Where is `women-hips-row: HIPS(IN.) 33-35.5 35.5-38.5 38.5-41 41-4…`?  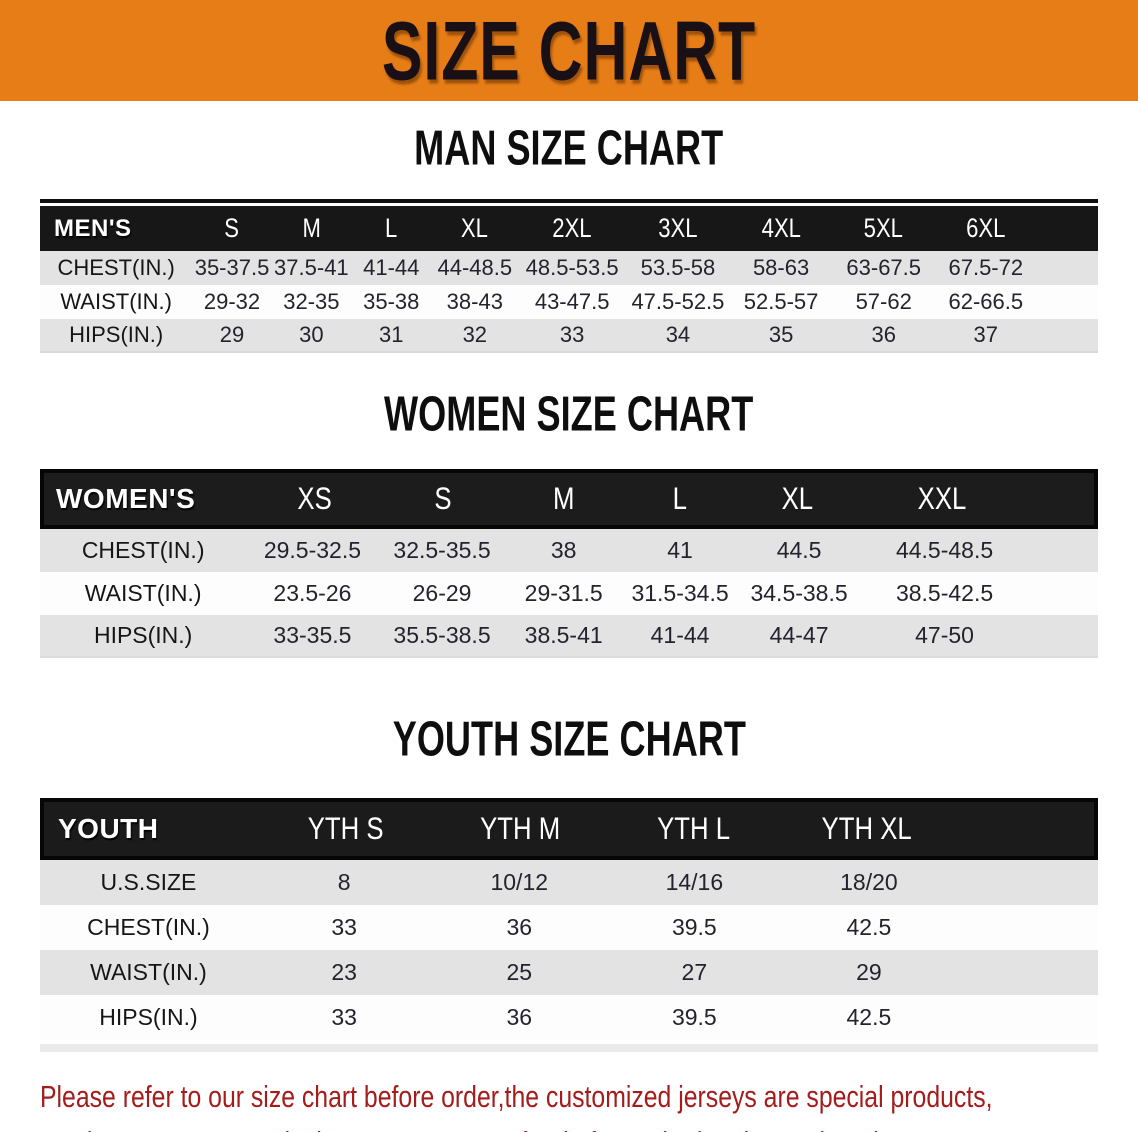 women-hips-row: HIPS(IN.) 33-35.5 35.5-38.5 38.5-41 41-4… is located at coordinates (569, 636).